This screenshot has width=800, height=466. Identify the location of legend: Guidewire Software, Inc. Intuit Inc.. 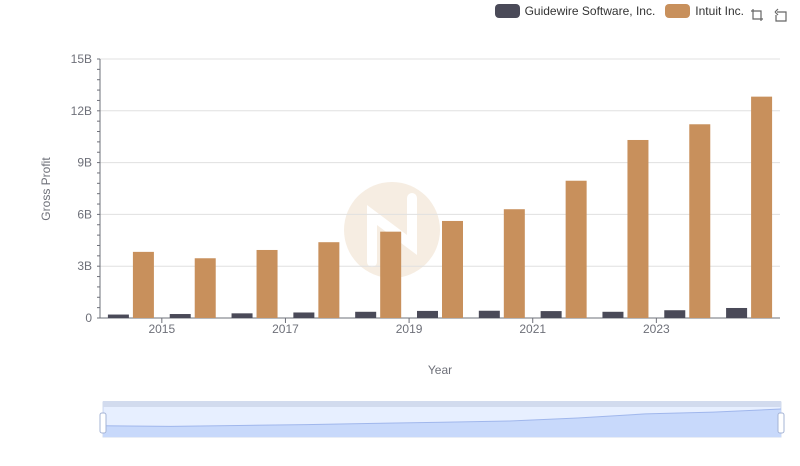
(614, 11).